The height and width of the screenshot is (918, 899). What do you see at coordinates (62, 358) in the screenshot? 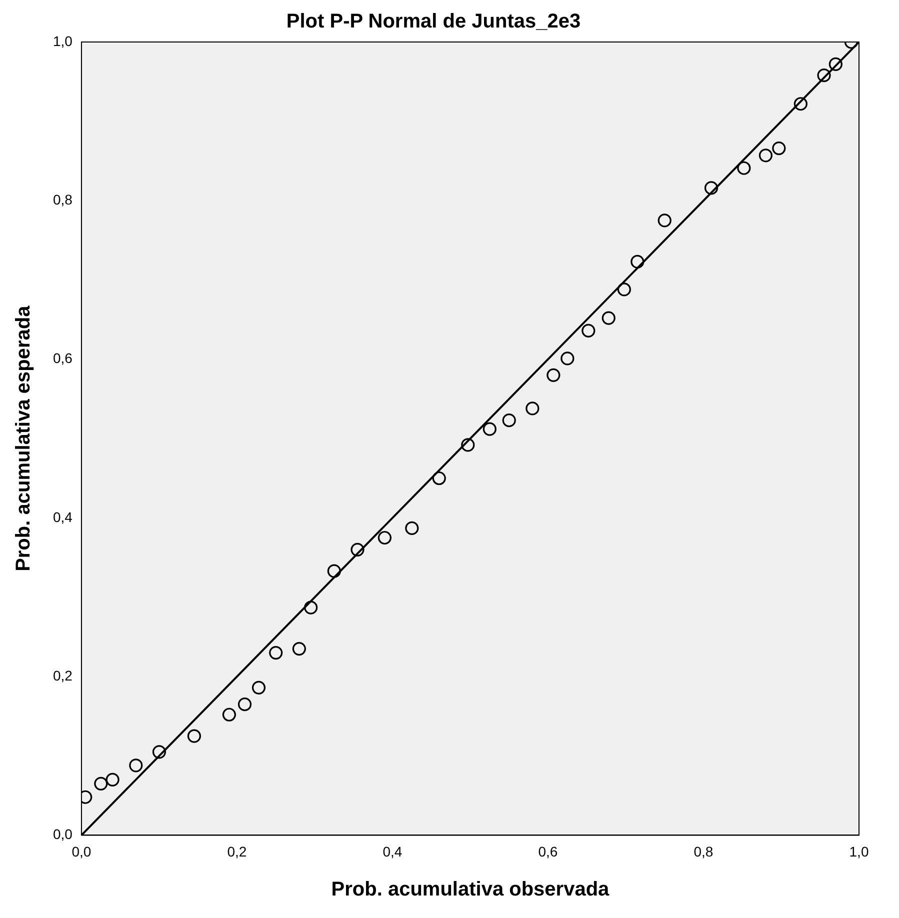
I see `y-tick-label: 0,6` at bounding box center [62, 358].